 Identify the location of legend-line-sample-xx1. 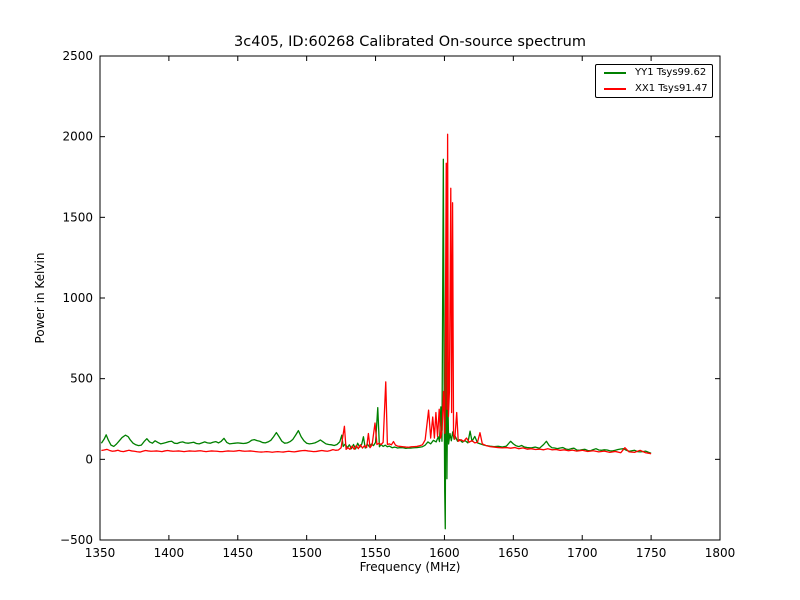
(615, 88).